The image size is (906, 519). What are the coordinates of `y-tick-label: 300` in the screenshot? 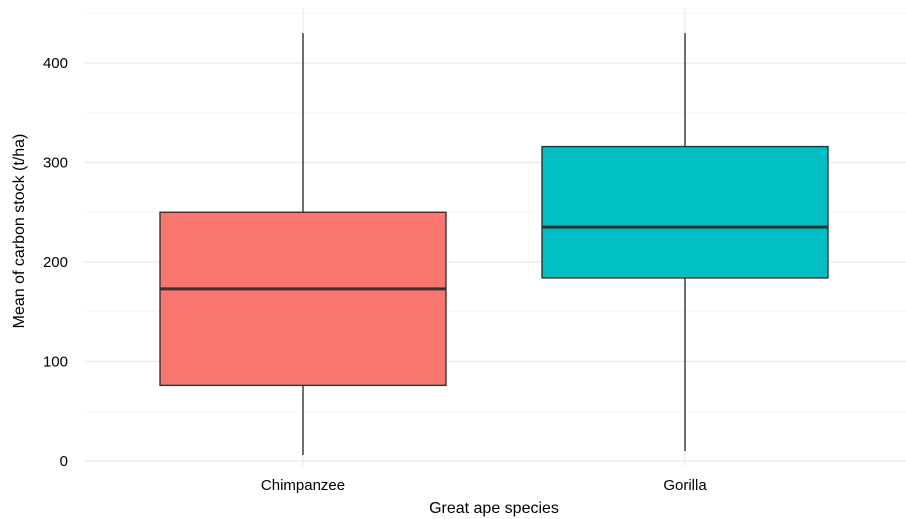 It's located at (55, 163).